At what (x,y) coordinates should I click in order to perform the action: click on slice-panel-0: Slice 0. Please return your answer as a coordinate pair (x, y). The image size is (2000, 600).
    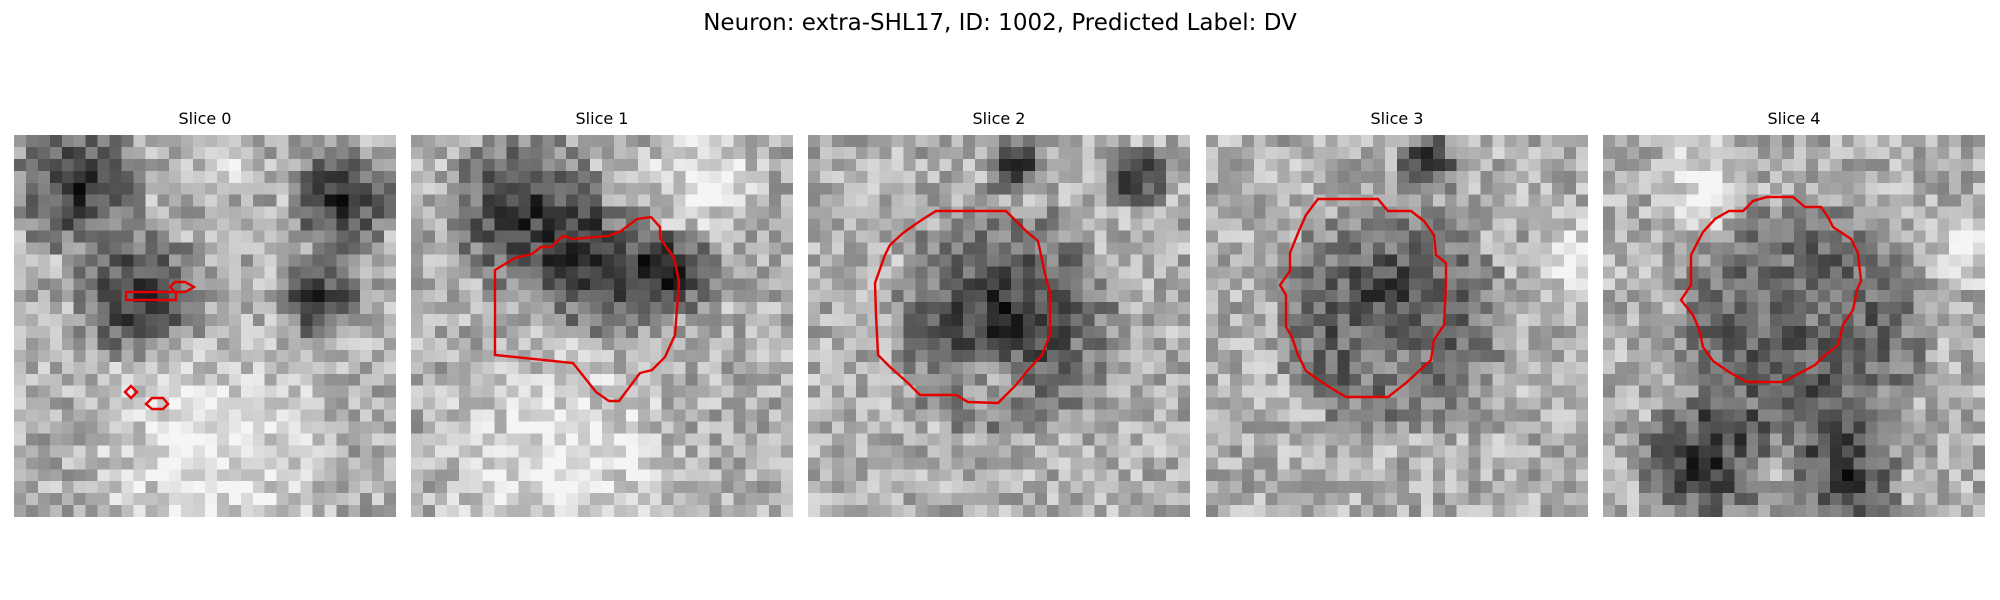
    Looking at the image, I should click on (205, 311).